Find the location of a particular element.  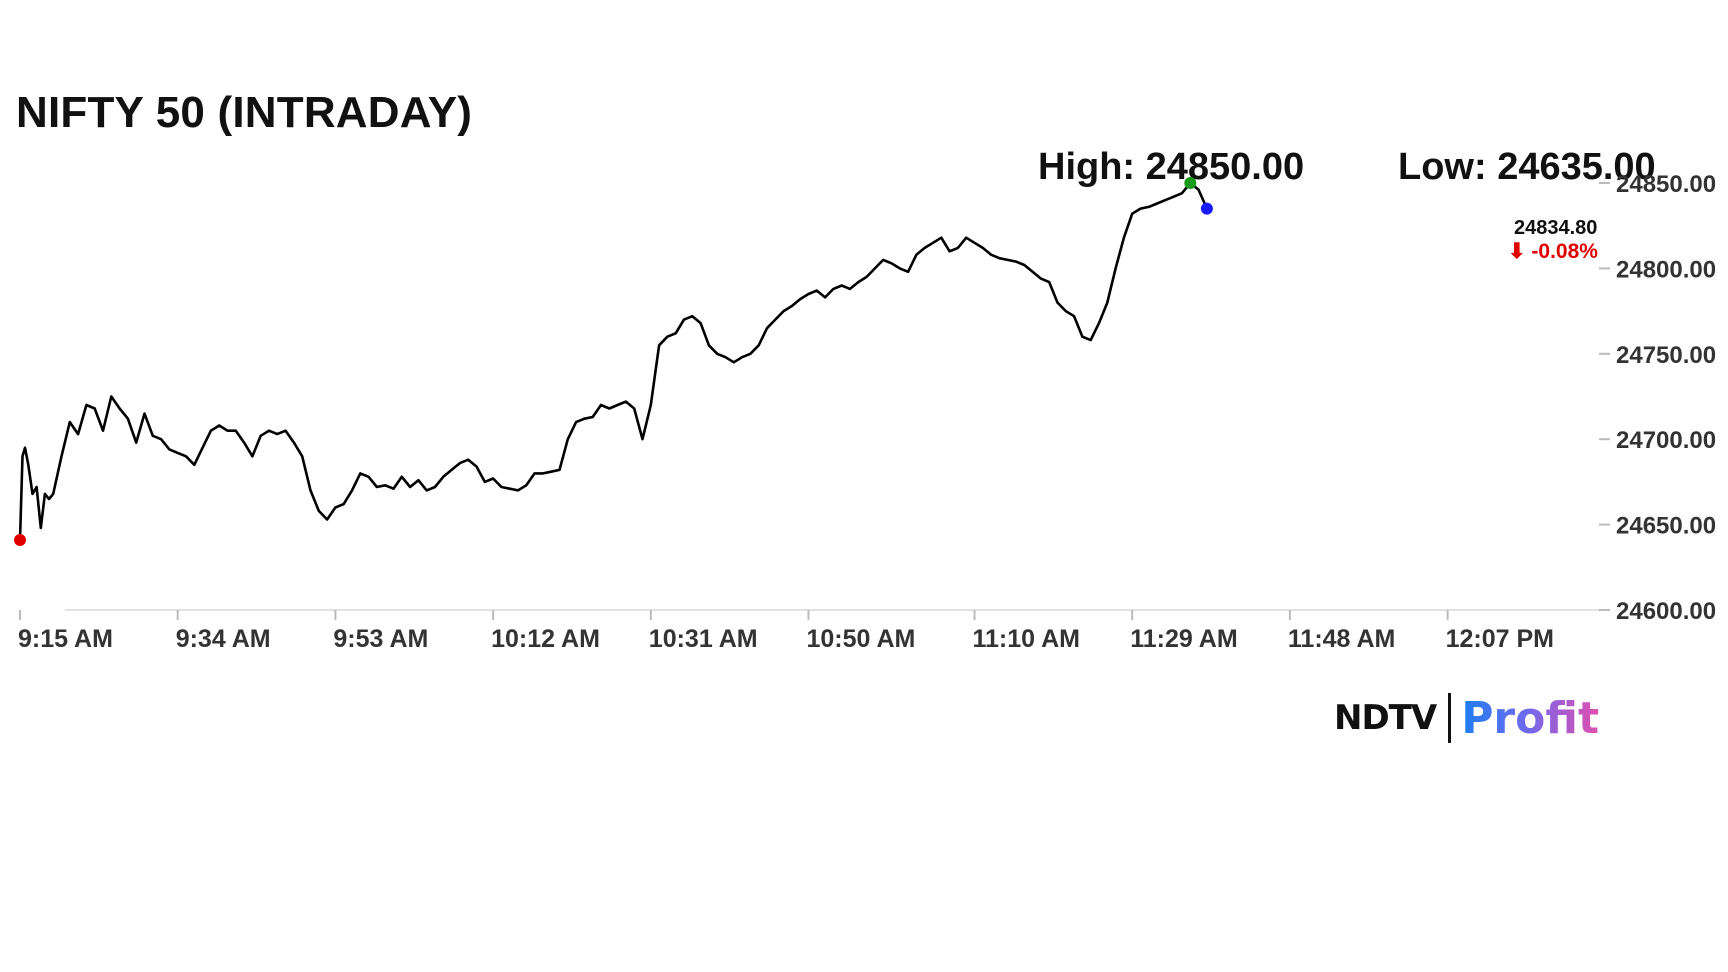

change-percent-label: ⬇ -0.08% is located at coordinates (1553, 251).